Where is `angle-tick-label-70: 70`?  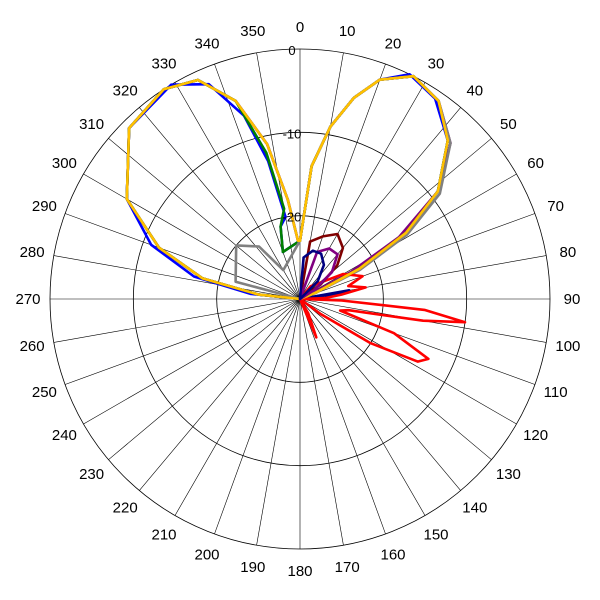
angle-tick-label-70: 70 is located at coordinates (555, 206).